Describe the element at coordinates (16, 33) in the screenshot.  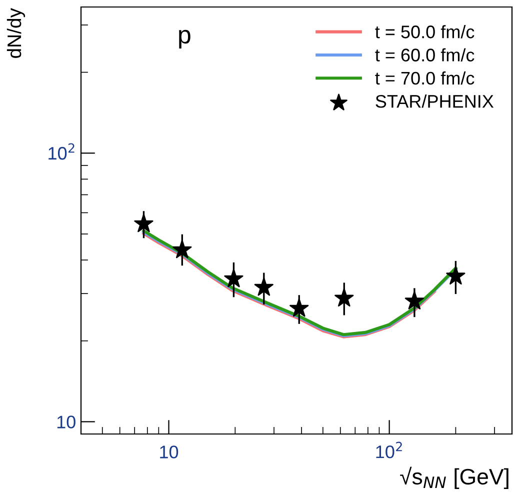
I see `y-axis-title: dN/dy` at that location.